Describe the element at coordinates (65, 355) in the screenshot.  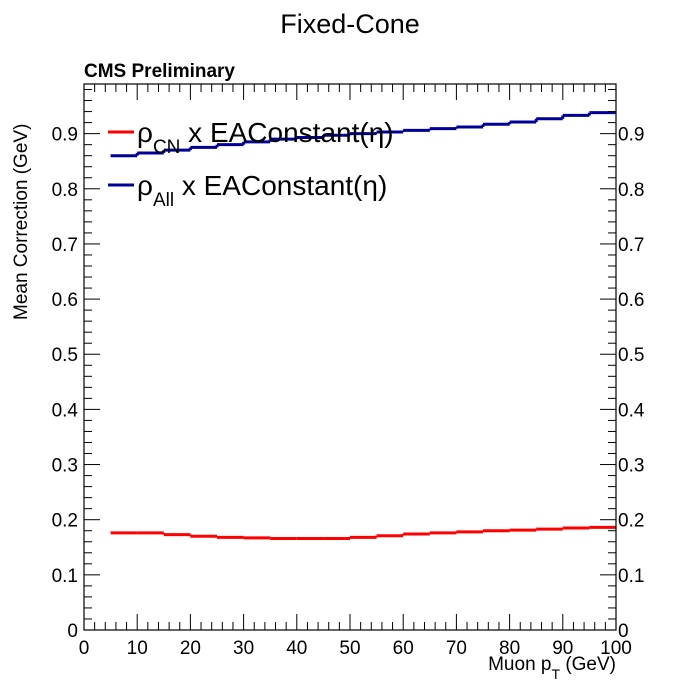
I see `y-tick-label: 0.5` at that location.